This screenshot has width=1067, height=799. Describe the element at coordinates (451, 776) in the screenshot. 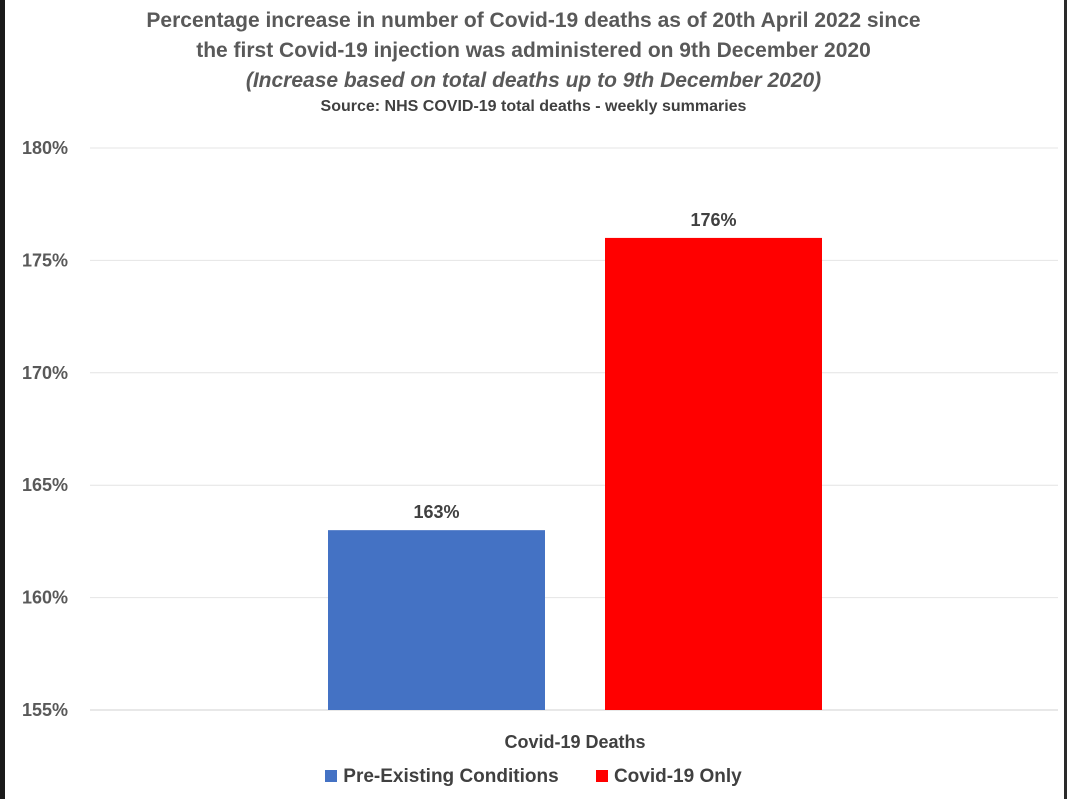

I see `legend-label-pre-existing: Pre-Existing Conditions` at that location.